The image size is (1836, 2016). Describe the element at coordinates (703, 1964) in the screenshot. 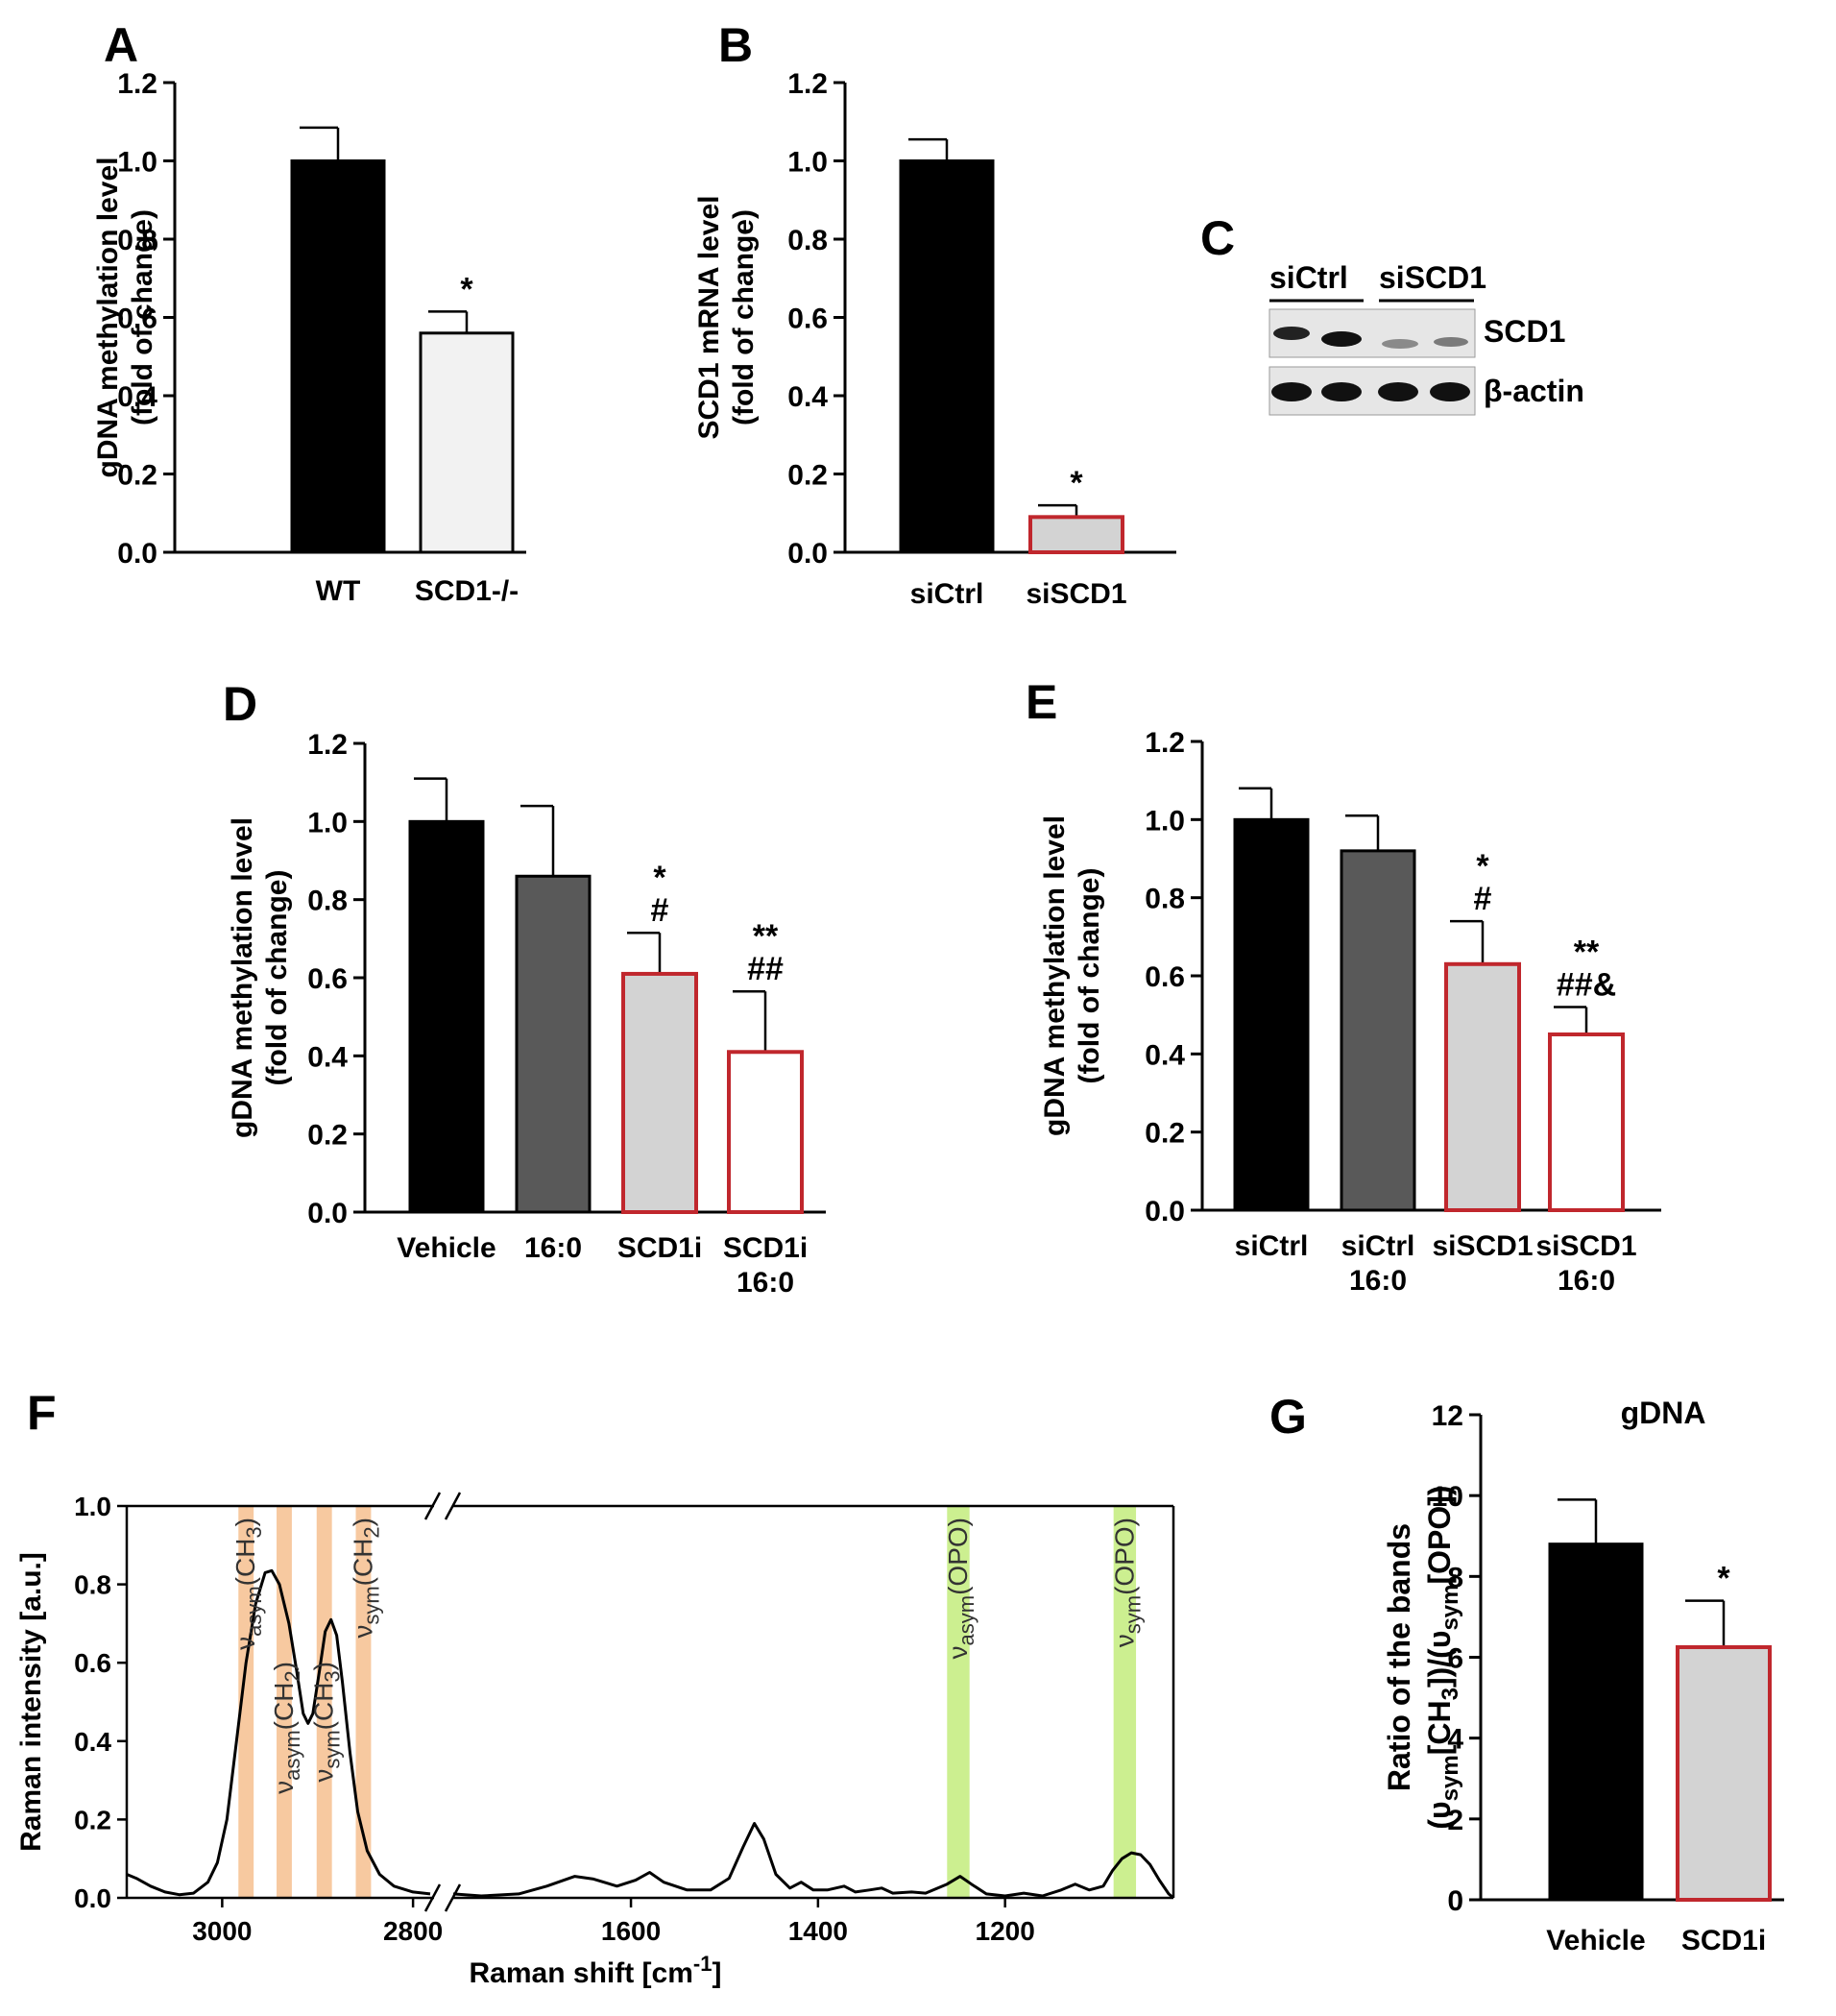

I see `x-axis-label-sup: -1` at that location.